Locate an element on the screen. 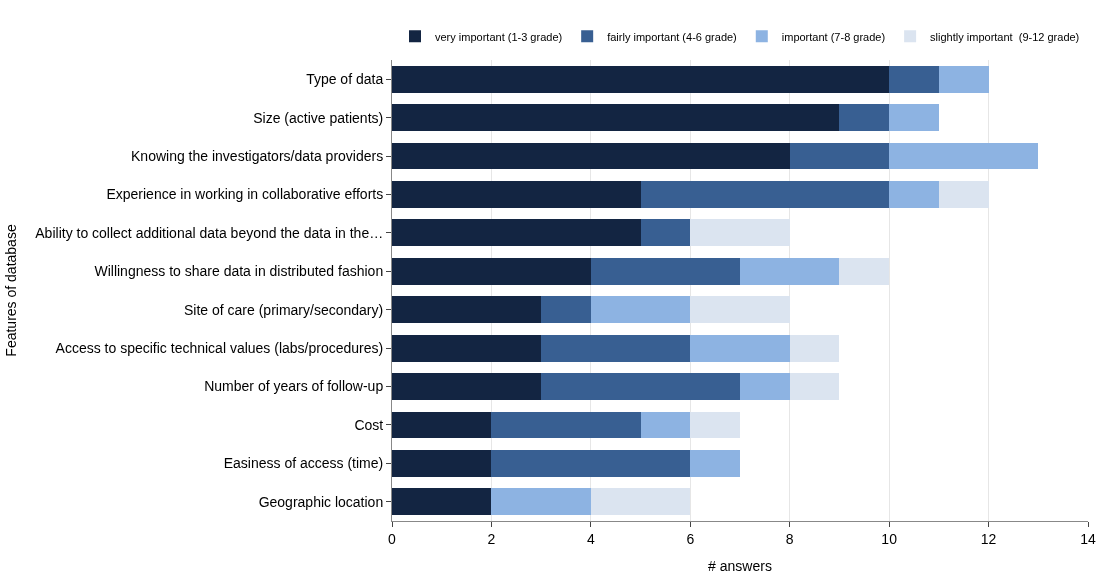 The height and width of the screenshot is (582, 1106). x-axis-title: # answers is located at coordinates (740, 566).